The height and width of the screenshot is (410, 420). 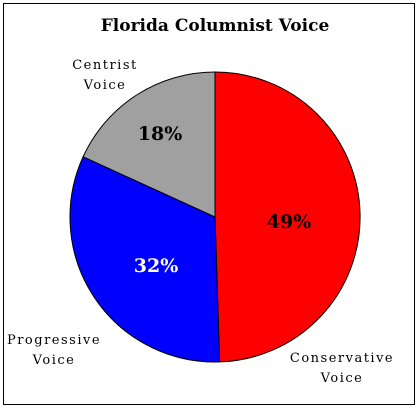 I want to click on category-label-line: Centrist, so click(x=105, y=65).